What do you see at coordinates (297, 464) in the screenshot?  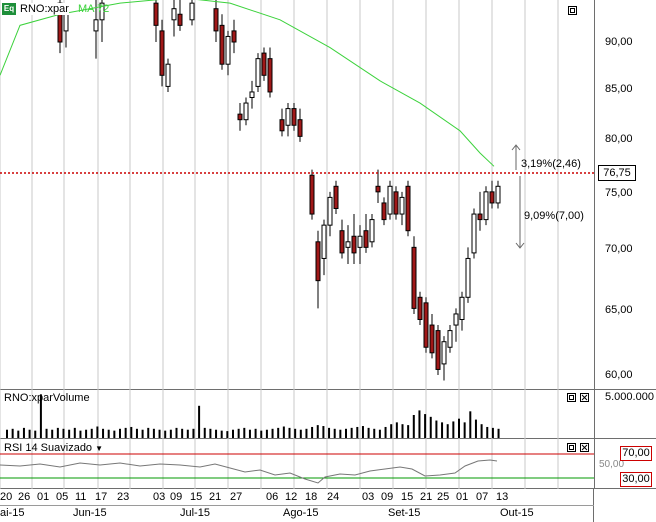 I see `rsi-pane: RSI 14 Suavizado ▼` at bounding box center [297, 464].